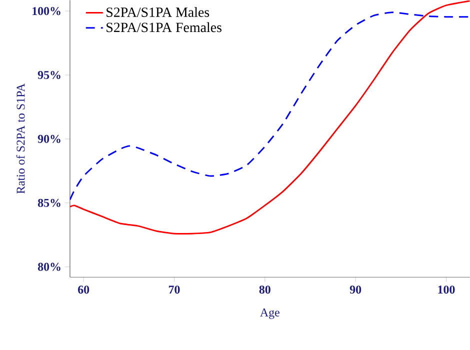 The image size is (470, 350). Describe the element at coordinates (356, 290) in the screenshot. I see `x-tick-label: 90` at that location.